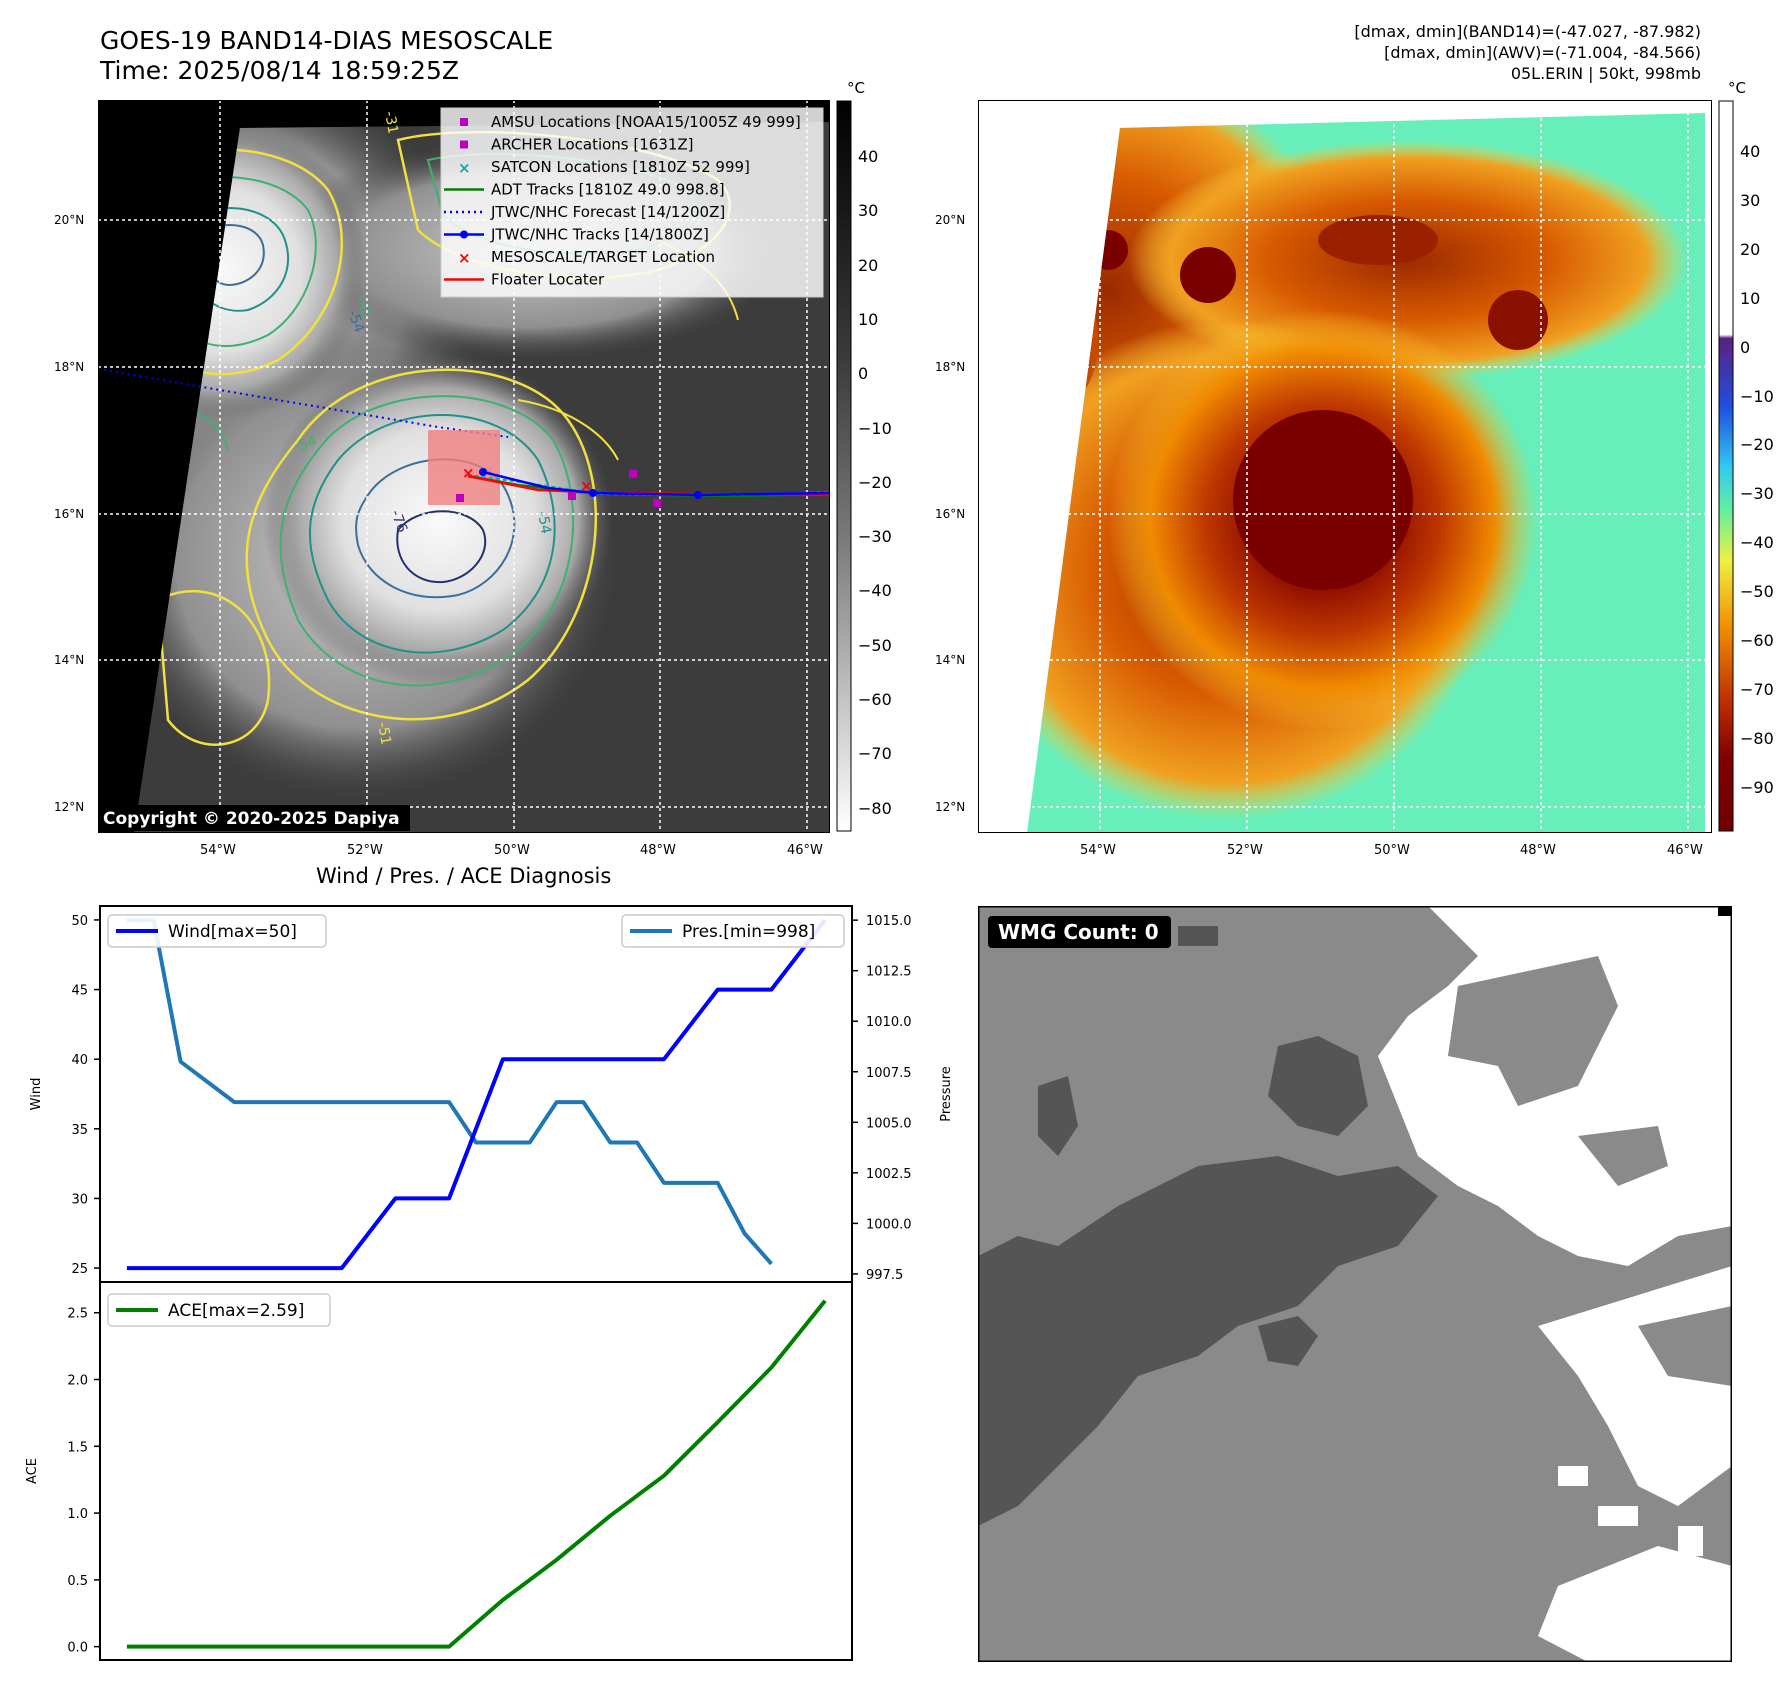  What do you see at coordinates (327, 40) in the screenshot?
I see `figure-title: GOES-19 BAND14-DIAS MESOSCALE` at bounding box center [327, 40].